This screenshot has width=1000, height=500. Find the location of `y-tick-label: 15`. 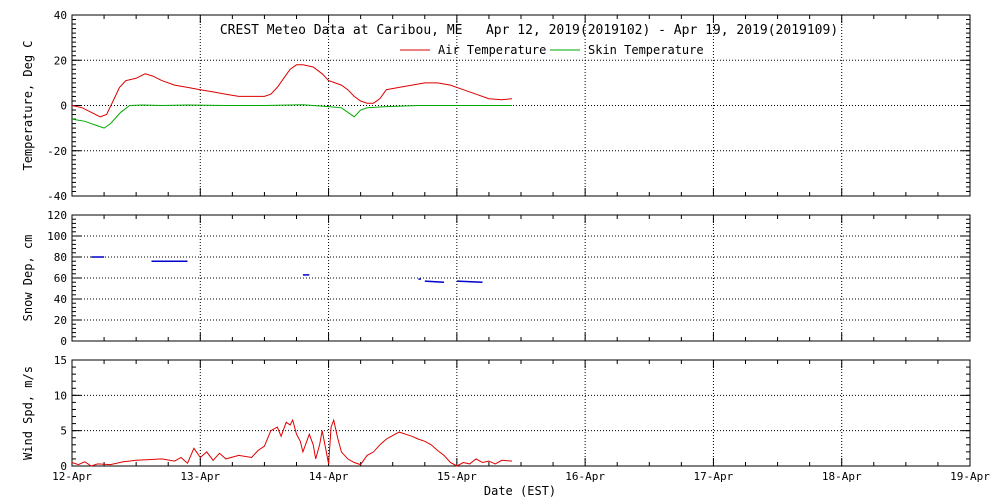

y-tick-label: 15 is located at coordinates (60, 360).